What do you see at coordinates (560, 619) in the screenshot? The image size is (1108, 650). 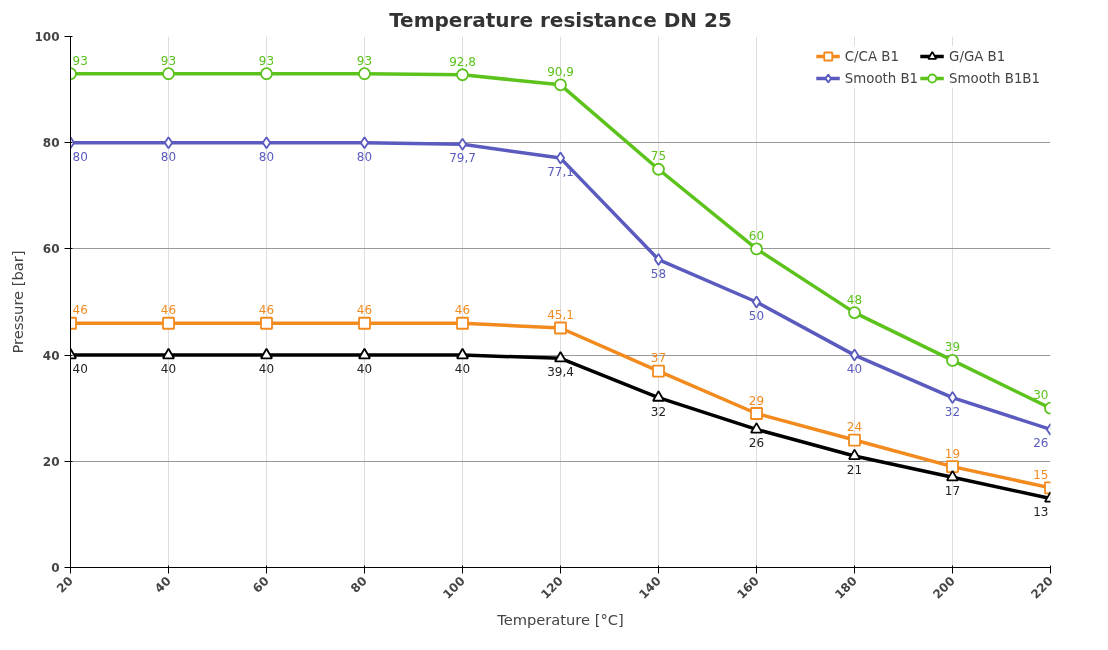 I see `x-axis-title: Temperature [°C]` at bounding box center [560, 619].